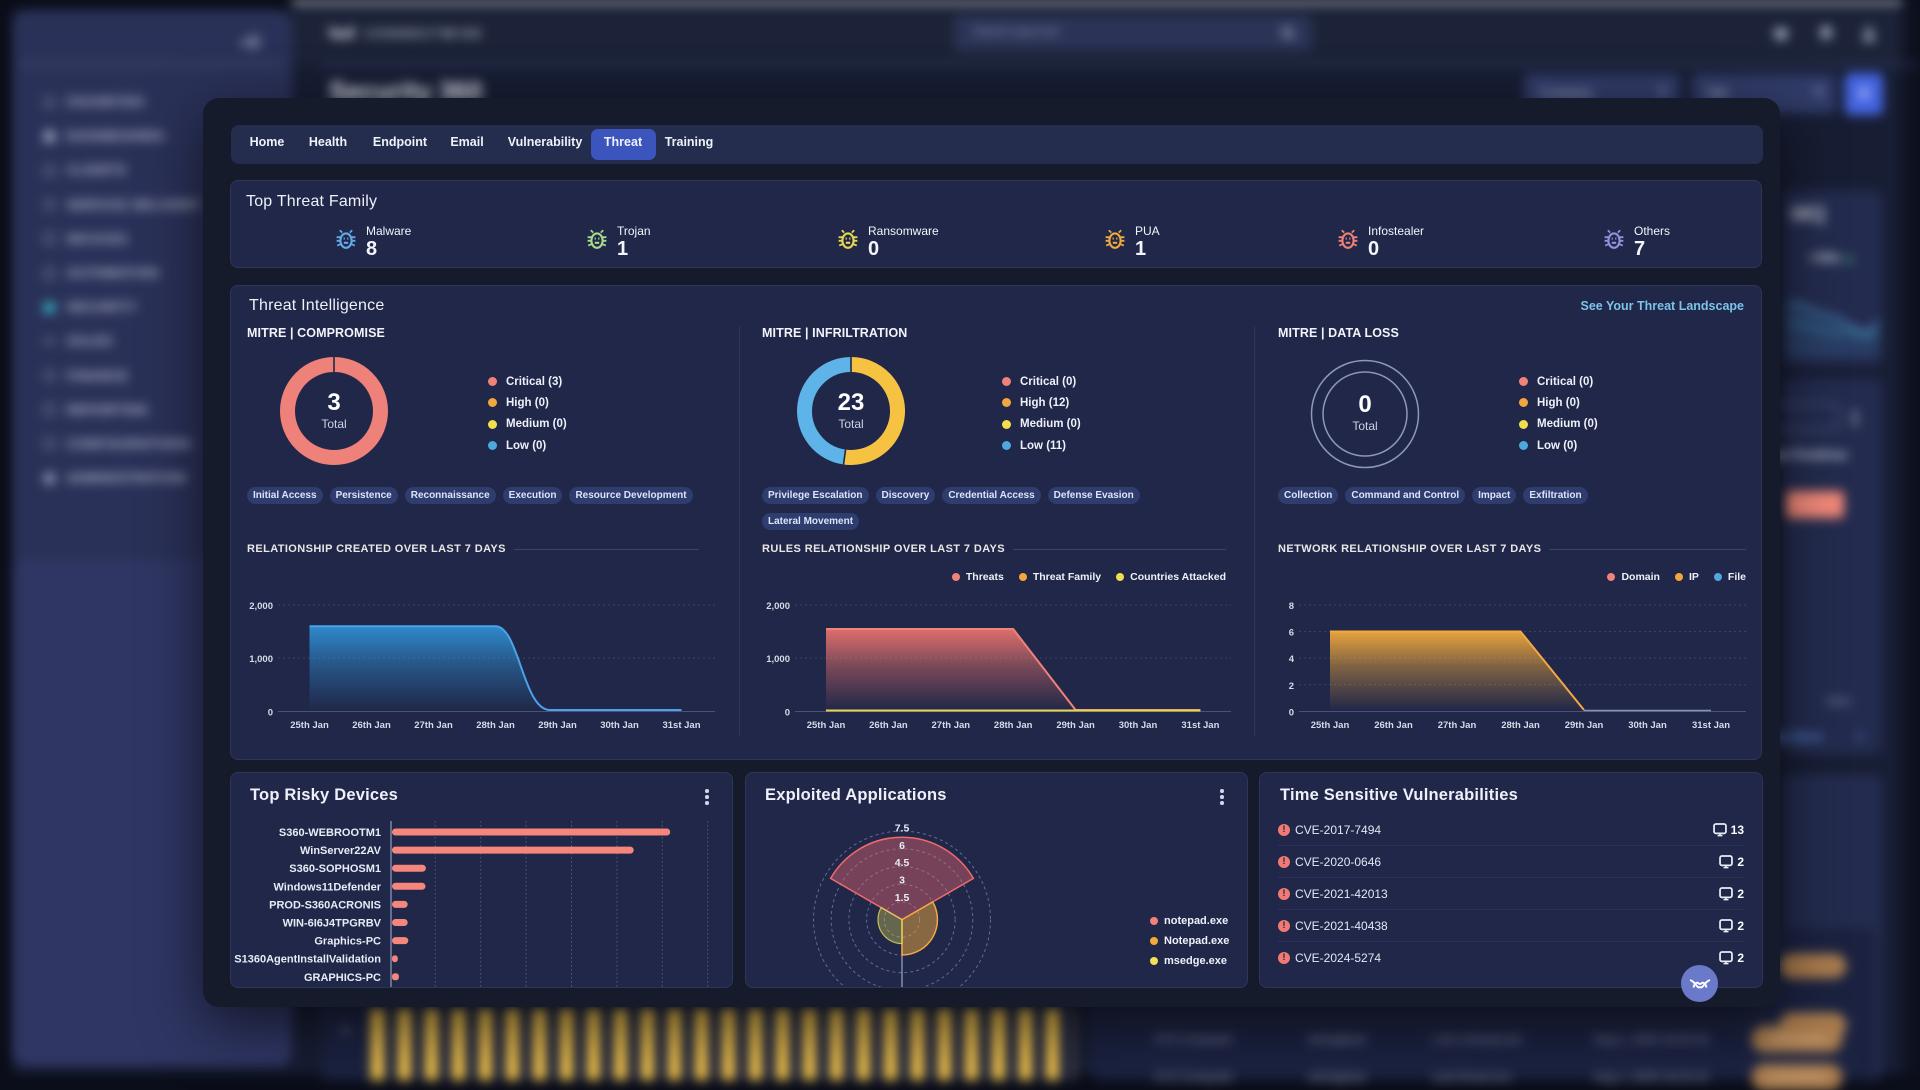 The image size is (1920, 1090). Describe the element at coordinates (330, 833) in the screenshot. I see `svg-text: S360-WEBROOTM1` at that location.